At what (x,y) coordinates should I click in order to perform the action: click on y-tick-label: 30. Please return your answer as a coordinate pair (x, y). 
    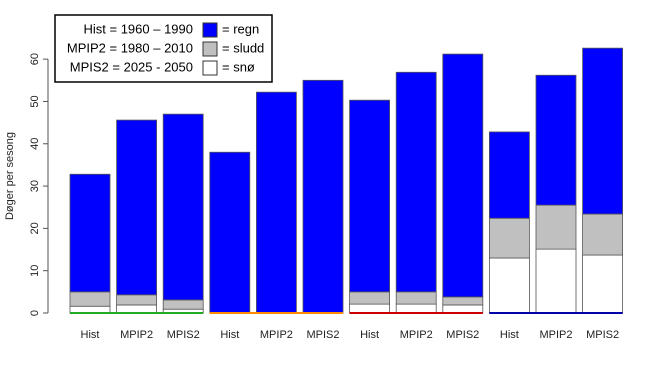
    Looking at the image, I should click on (35, 186).